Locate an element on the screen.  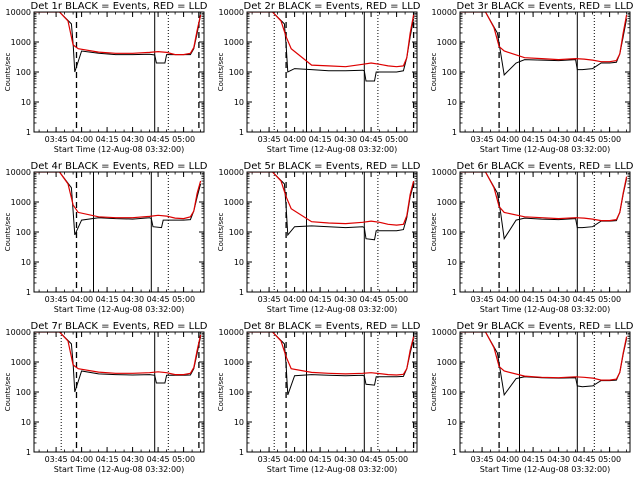
chart-title: Det 5r BLACK = Events, RED = LLD is located at coordinates (332, 166).